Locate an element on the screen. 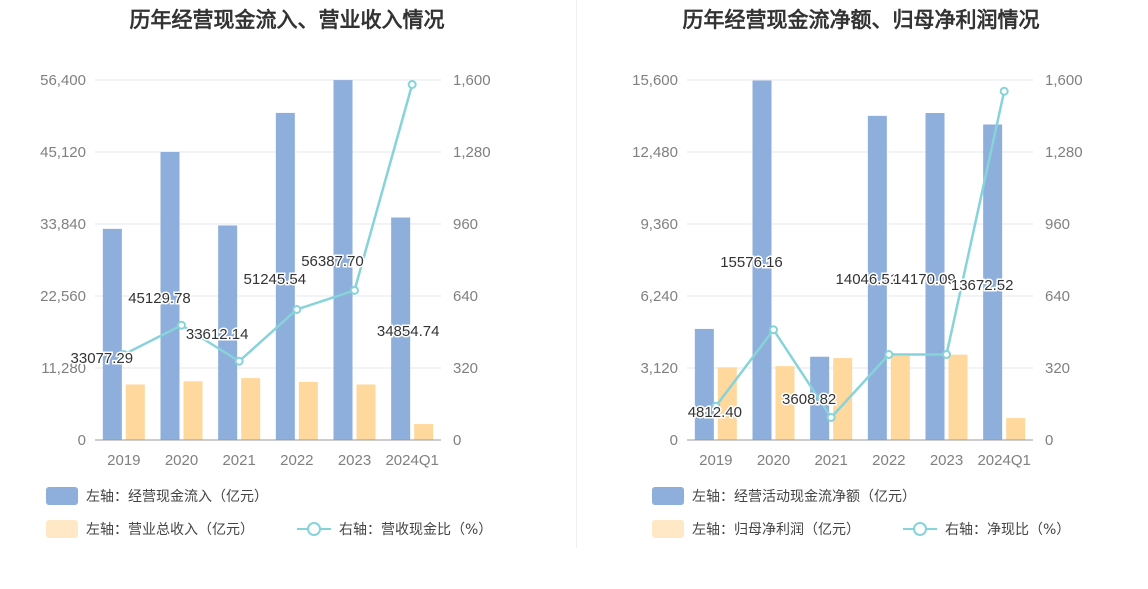  y-left-tick-label: 9,360 is located at coordinates (659, 224).